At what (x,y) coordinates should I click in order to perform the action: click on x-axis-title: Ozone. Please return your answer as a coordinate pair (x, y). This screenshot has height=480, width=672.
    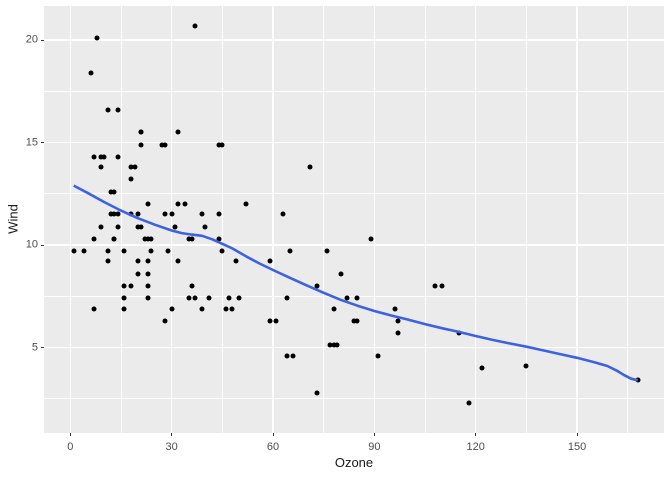
    Looking at the image, I should click on (354, 462).